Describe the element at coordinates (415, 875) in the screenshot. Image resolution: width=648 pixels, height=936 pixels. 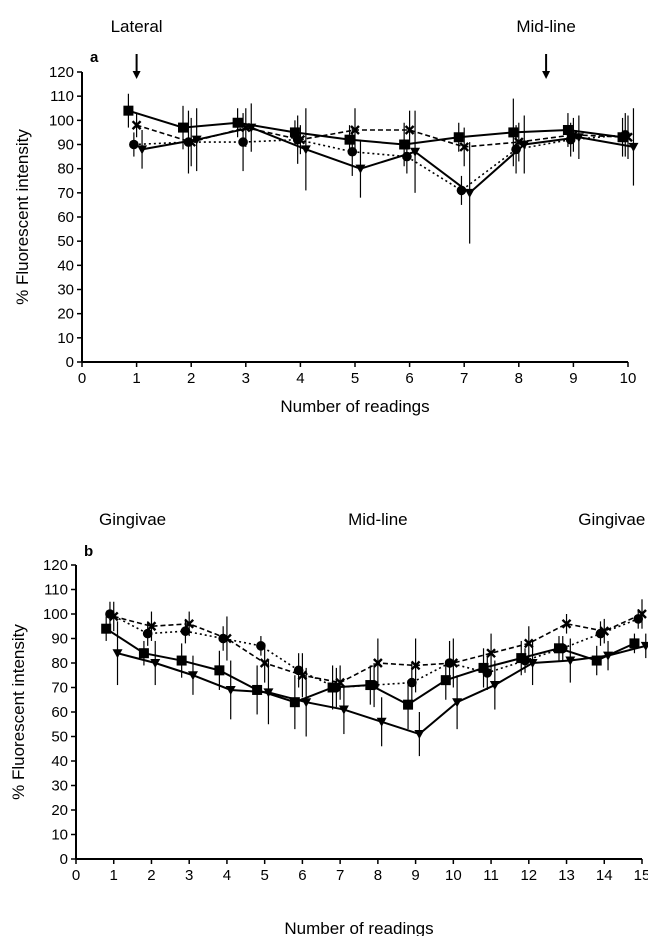
I see `x-tick-label: 9` at that location.